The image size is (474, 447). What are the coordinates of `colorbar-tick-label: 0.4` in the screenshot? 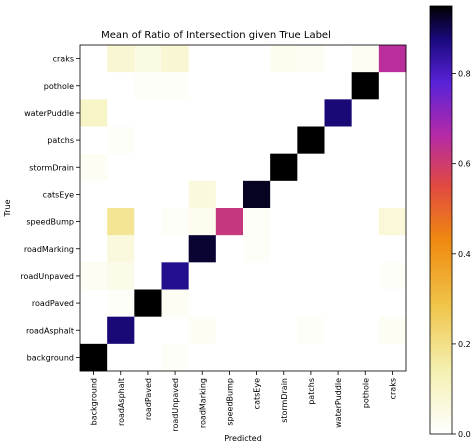 It's located at (464, 254).